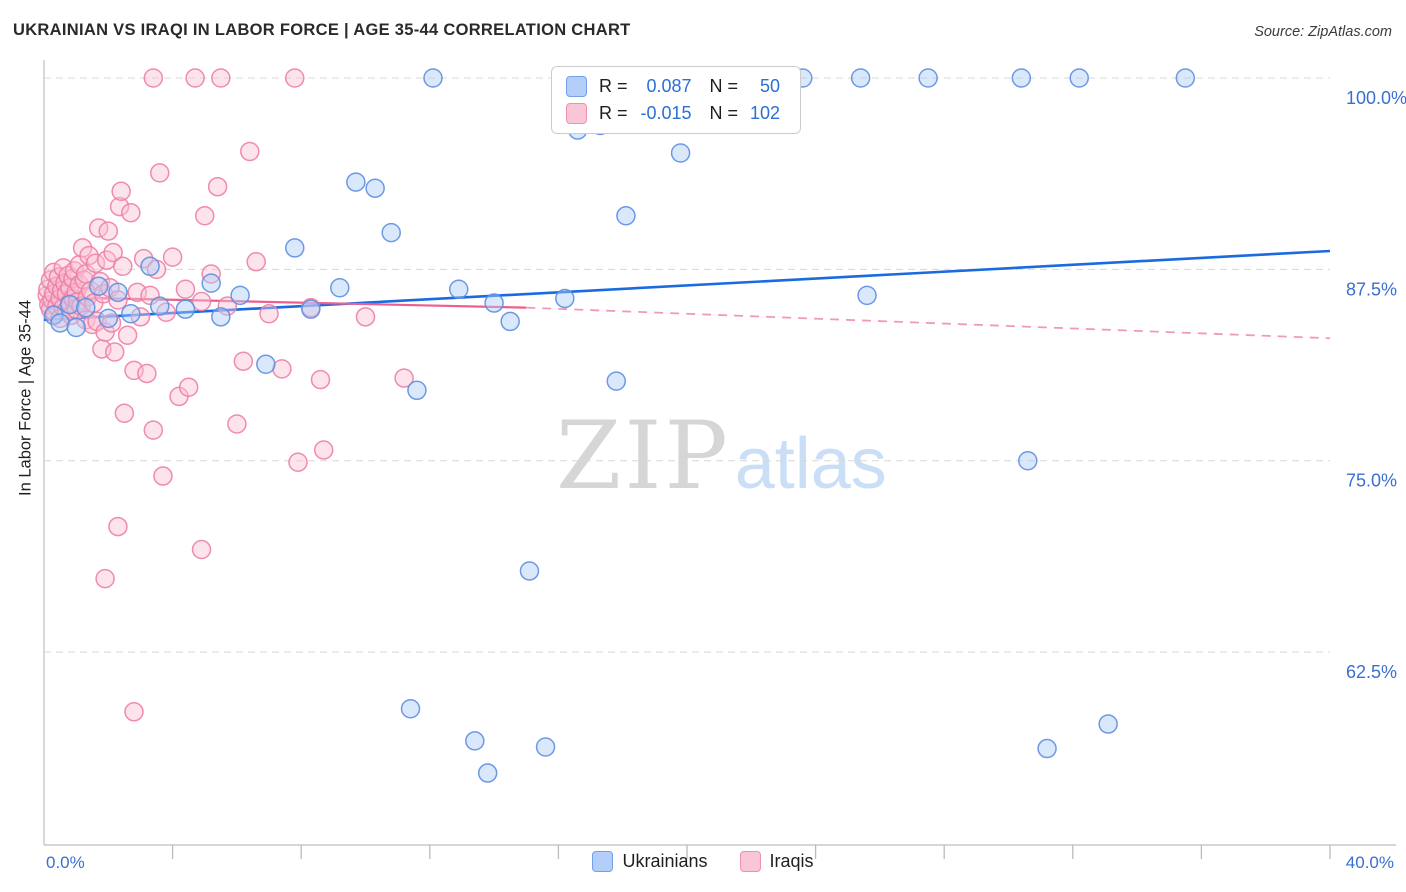 This screenshot has height=892, width=1406. What do you see at coordinates (676, 100) in the screenshot?
I see `correlation-legend: R = 0.087 N = 50 R = -0.015 N = 102` at bounding box center [676, 100].